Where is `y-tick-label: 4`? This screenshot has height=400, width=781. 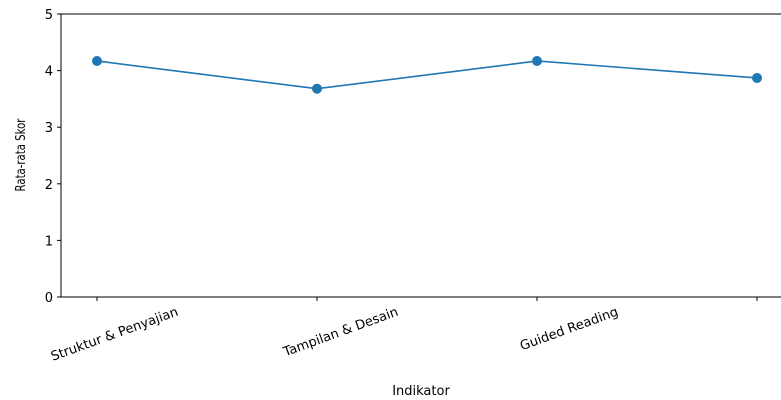
y-tick-label: 4 is located at coordinates (49, 72).